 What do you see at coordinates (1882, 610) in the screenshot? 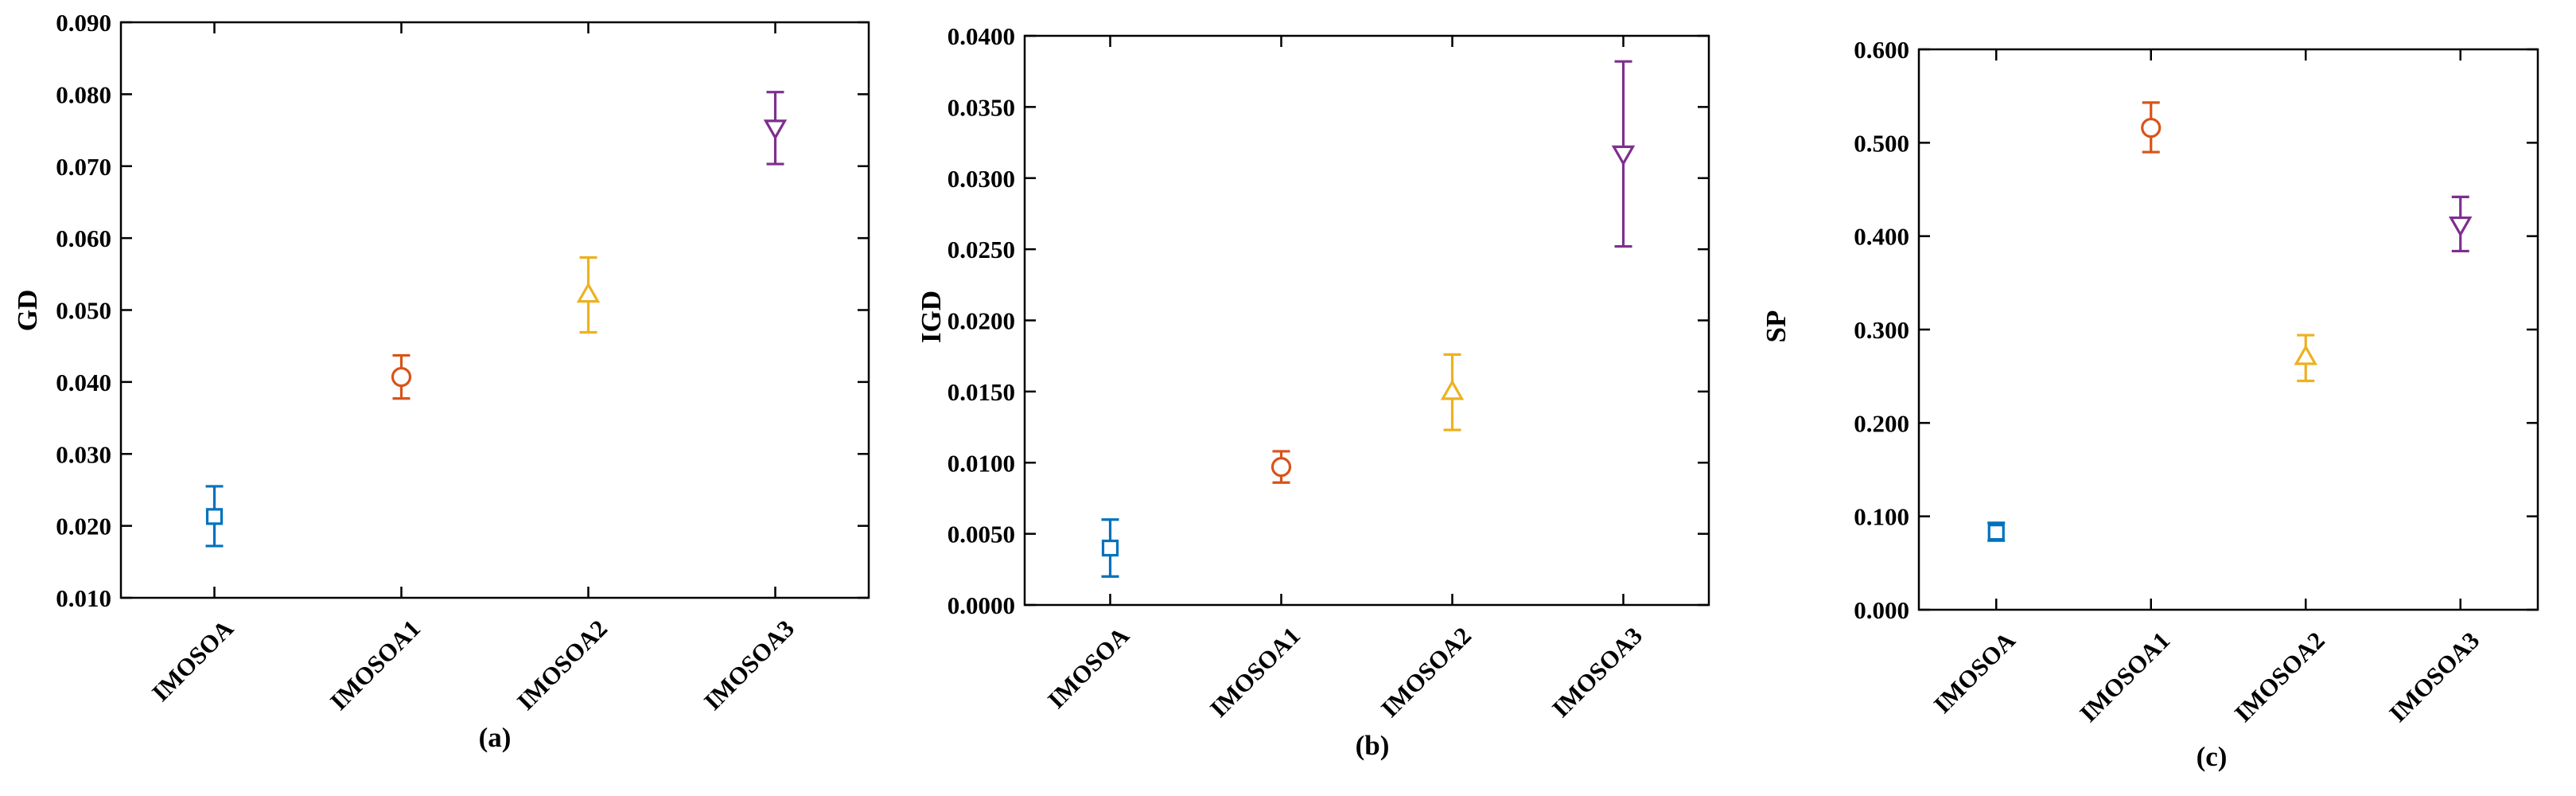
I see `chart-3-y-tick-label: 0.000` at bounding box center [1882, 610].